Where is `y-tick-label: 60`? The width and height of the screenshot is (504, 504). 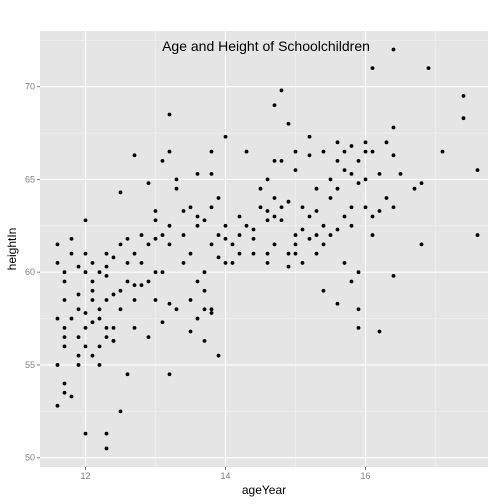 y-tick-label: 60 is located at coordinates (30, 272).